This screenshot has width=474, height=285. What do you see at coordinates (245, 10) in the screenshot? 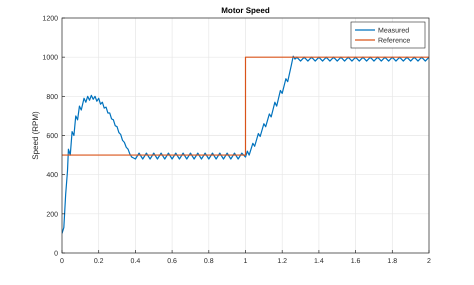
I see `chart-title: Motor Speed` at bounding box center [245, 10].